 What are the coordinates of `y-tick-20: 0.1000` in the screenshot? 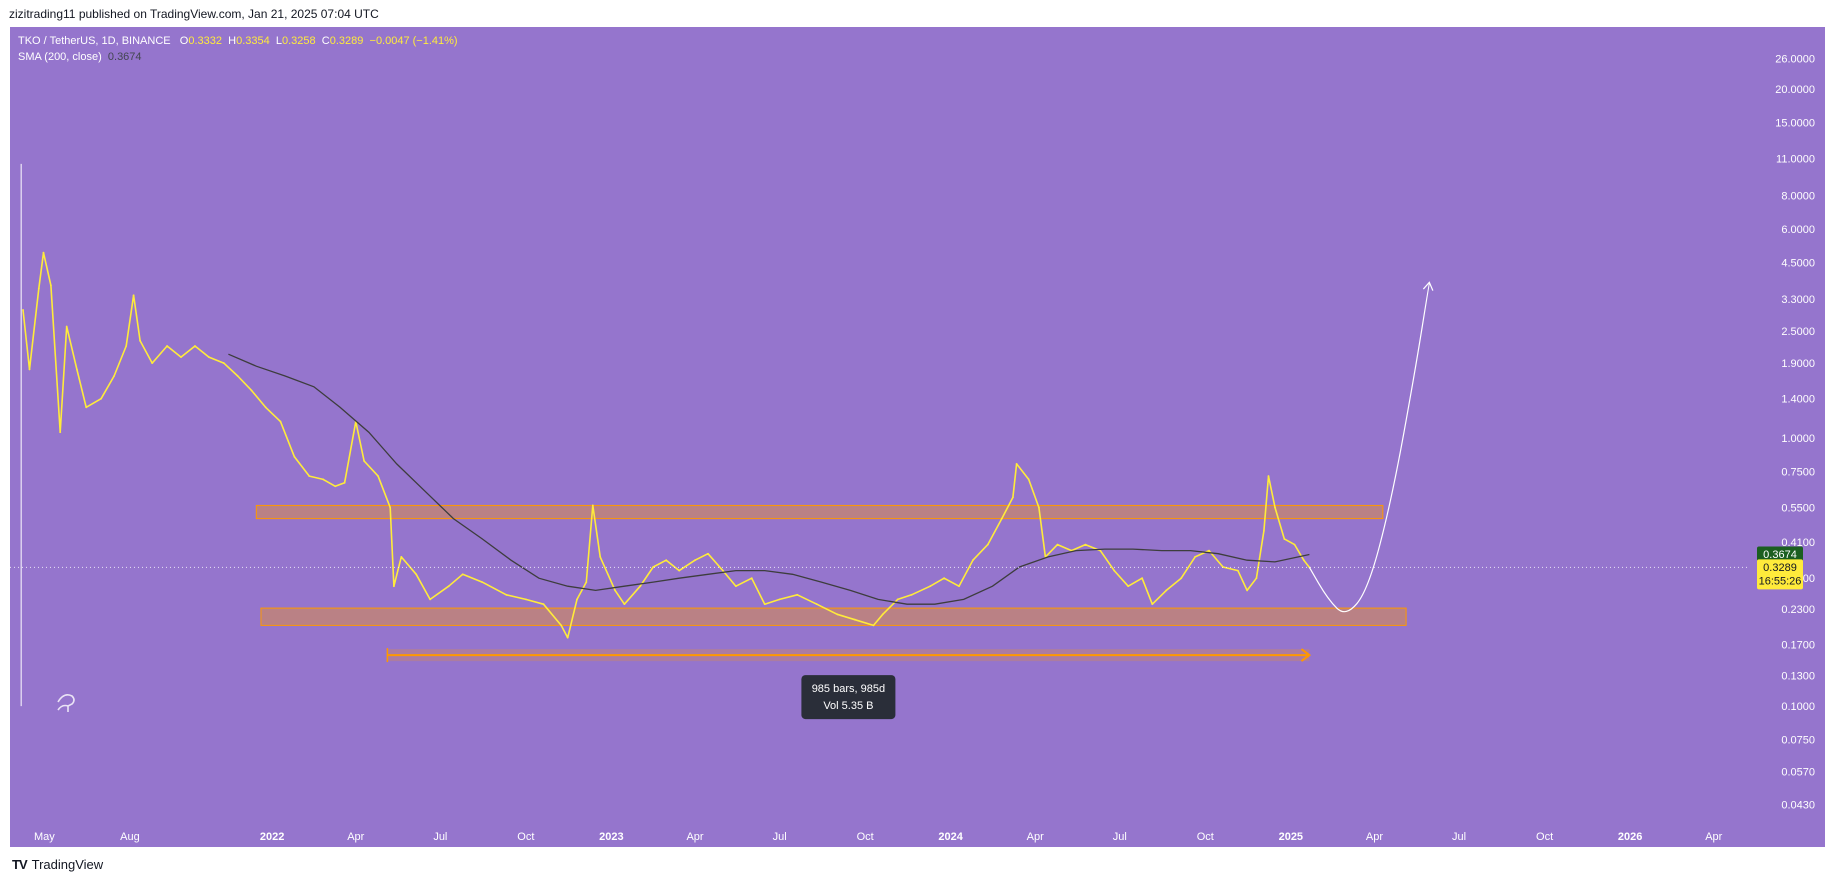 It's located at (1798, 707).